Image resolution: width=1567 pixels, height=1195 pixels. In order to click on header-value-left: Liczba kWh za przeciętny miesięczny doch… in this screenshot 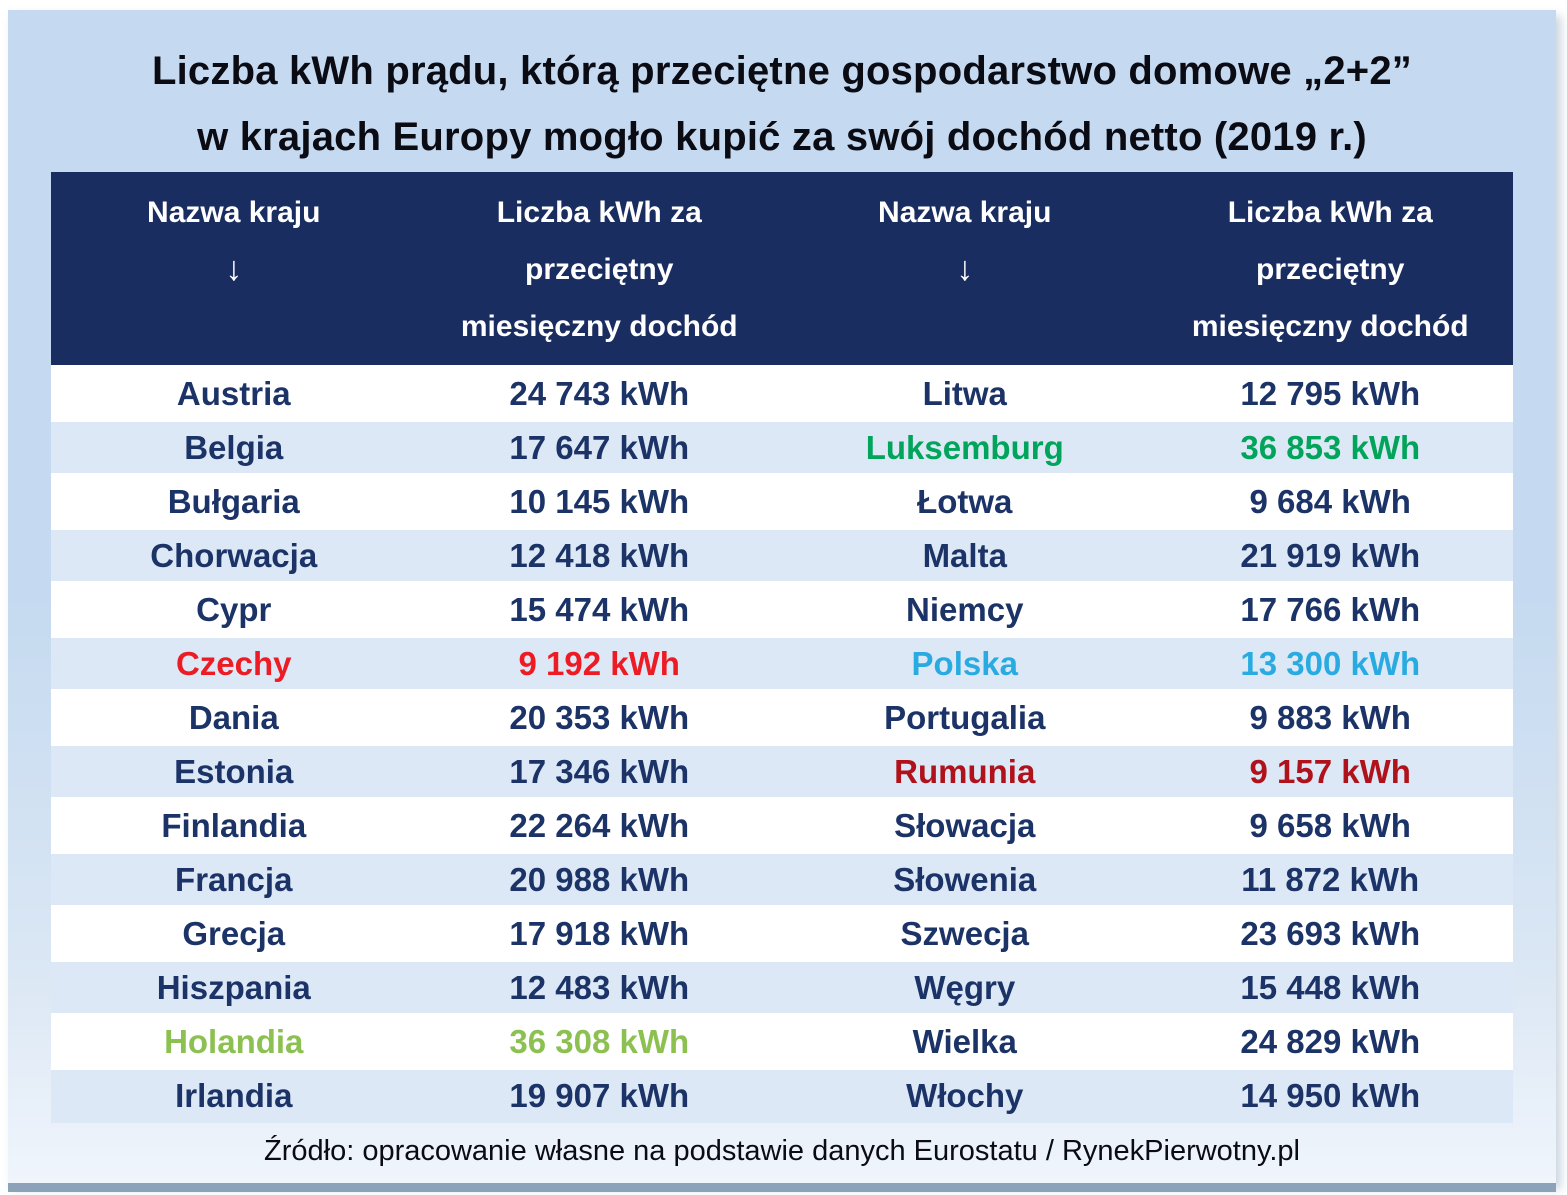, I will do `click(599, 269)`.